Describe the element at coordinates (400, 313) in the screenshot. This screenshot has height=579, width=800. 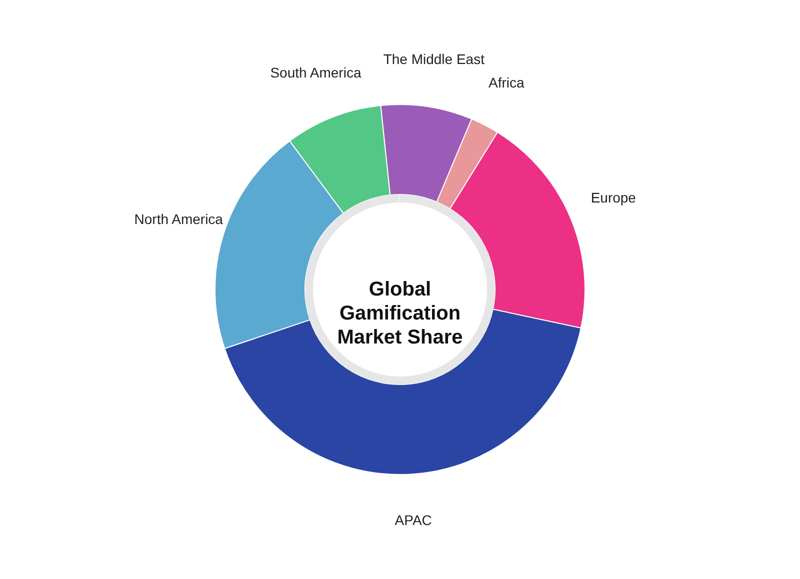
I see `text: Global Gamification Market Share` at that location.